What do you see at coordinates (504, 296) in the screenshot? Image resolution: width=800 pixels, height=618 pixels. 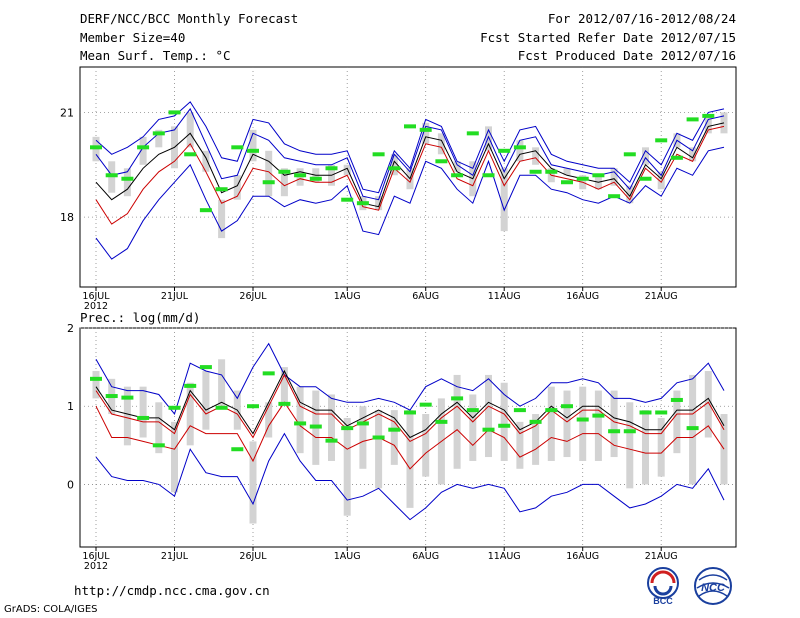 I see `x-tick-label: 11AUG` at bounding box center [504, 296].